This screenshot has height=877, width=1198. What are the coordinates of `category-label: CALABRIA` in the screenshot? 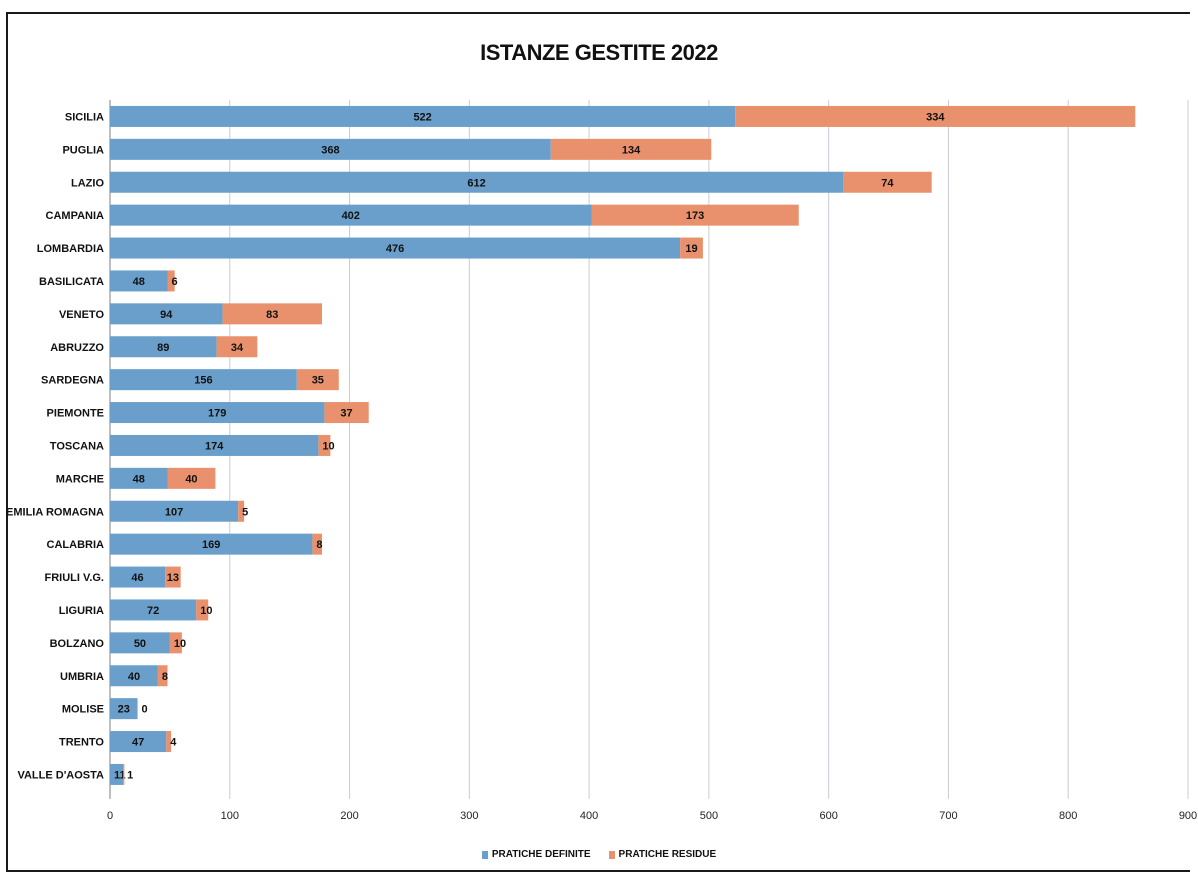 It's located at (75, 545).